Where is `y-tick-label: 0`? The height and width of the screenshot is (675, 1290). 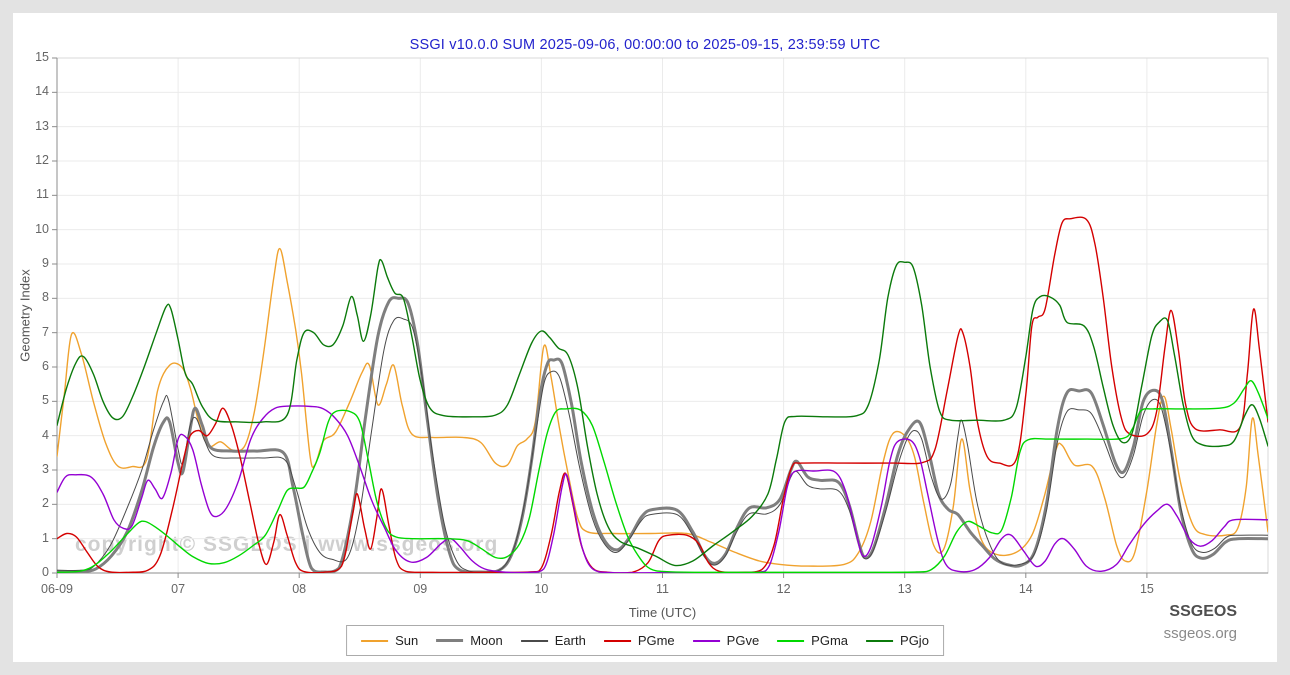
y-tick-label: 0 is located at coordinates (45, 572).